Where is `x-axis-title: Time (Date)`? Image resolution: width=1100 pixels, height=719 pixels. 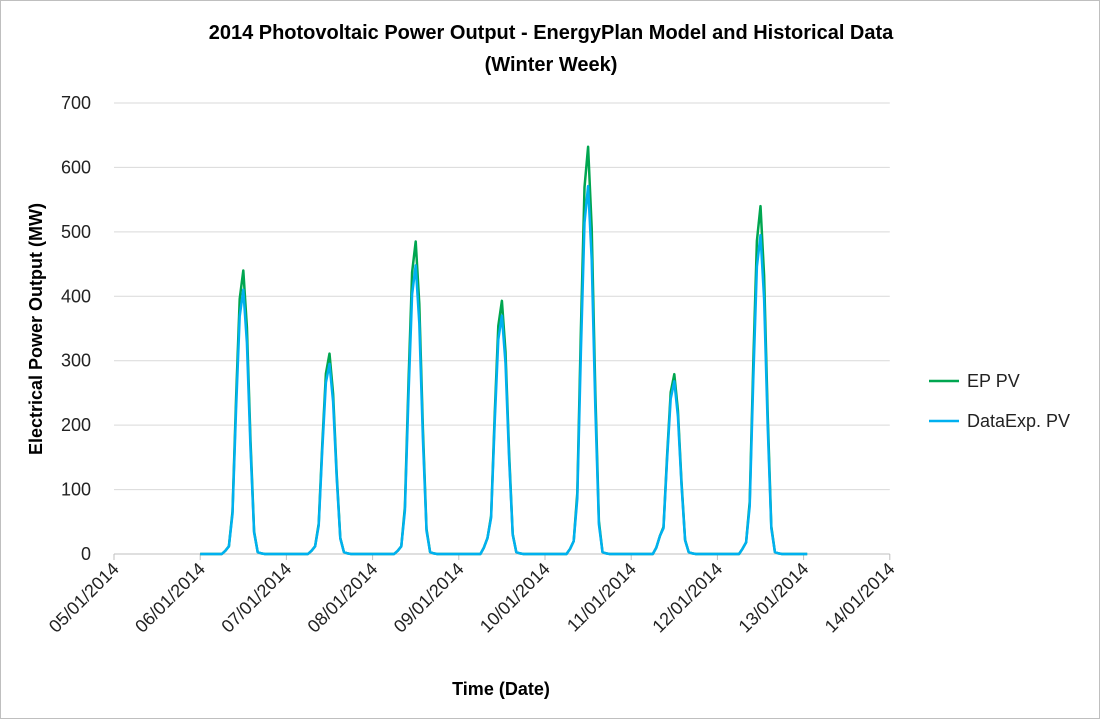
x-axis-title: Time (Date) is located at coordinates (501, 689).